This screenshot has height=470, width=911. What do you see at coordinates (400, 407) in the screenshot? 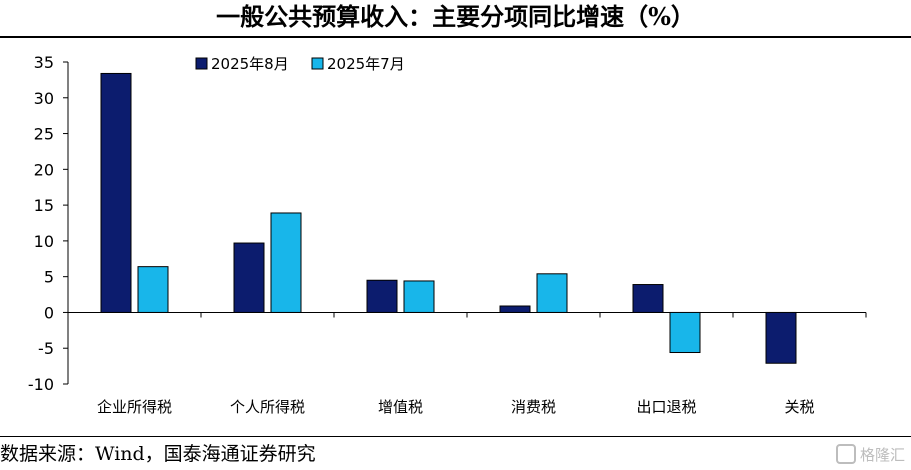
I see `x-tick-label: 增值税` at bounding box center [400, 407].